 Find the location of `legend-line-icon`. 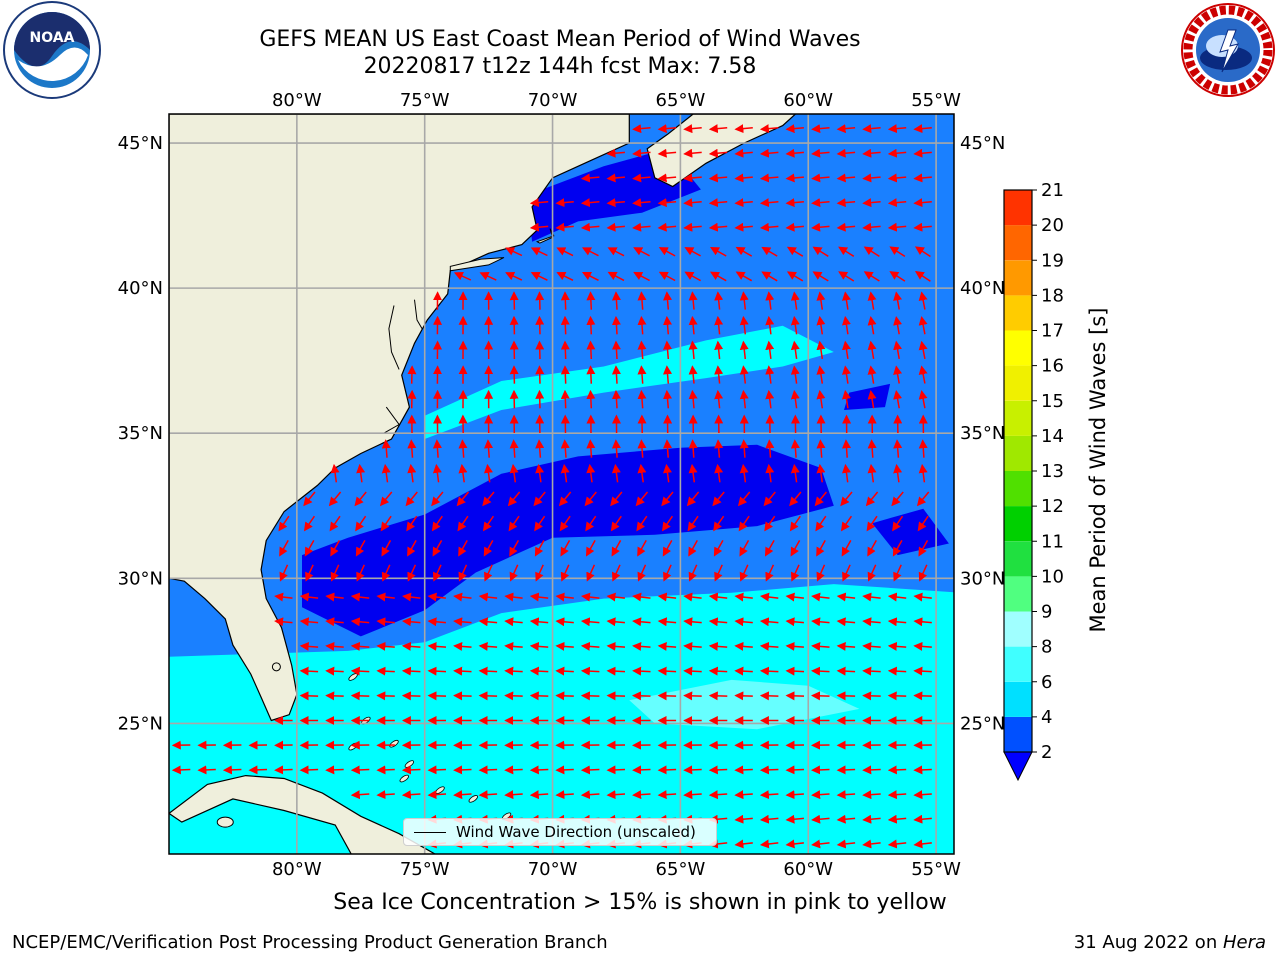

legend-line-icon is located at coordinates (430, 832).